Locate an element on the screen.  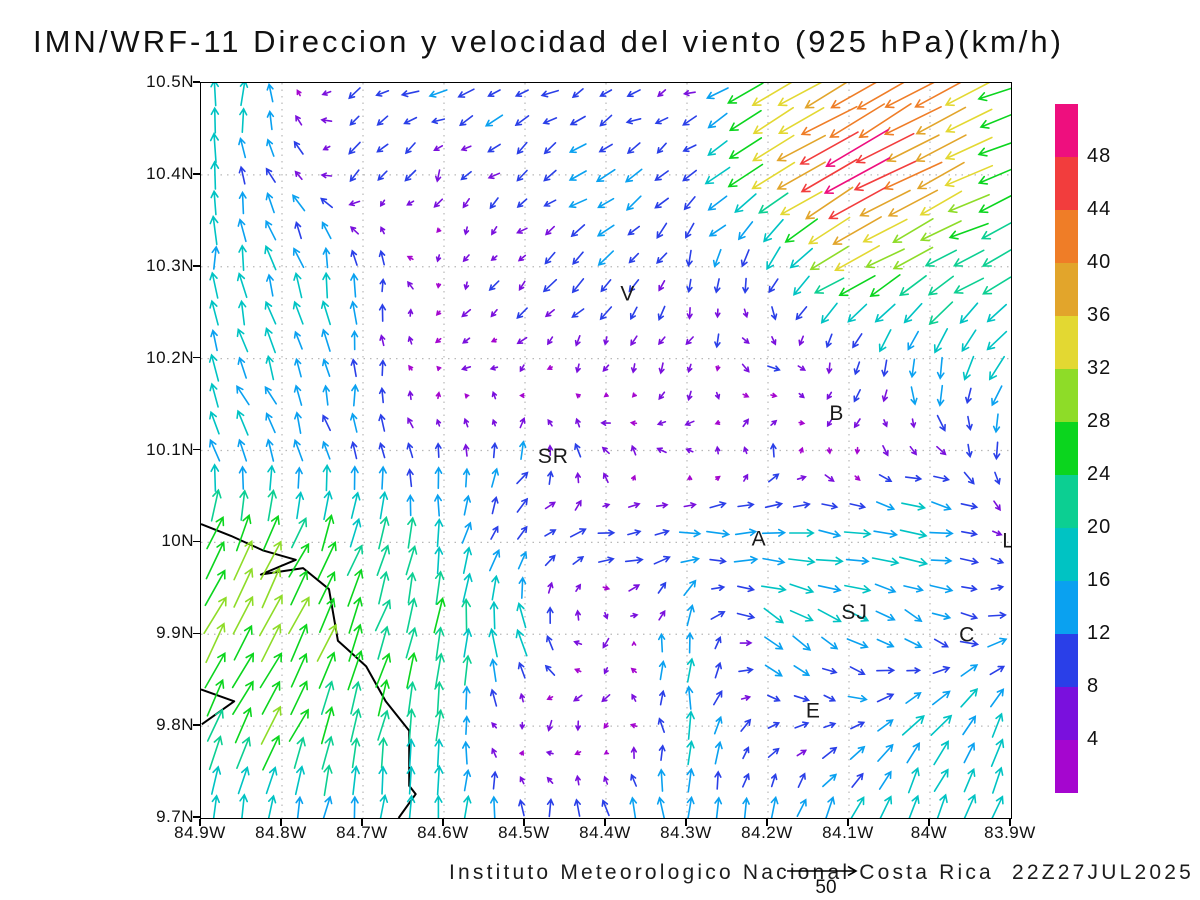
colorbar-label: 44 is located at coordinates (1099, 209).